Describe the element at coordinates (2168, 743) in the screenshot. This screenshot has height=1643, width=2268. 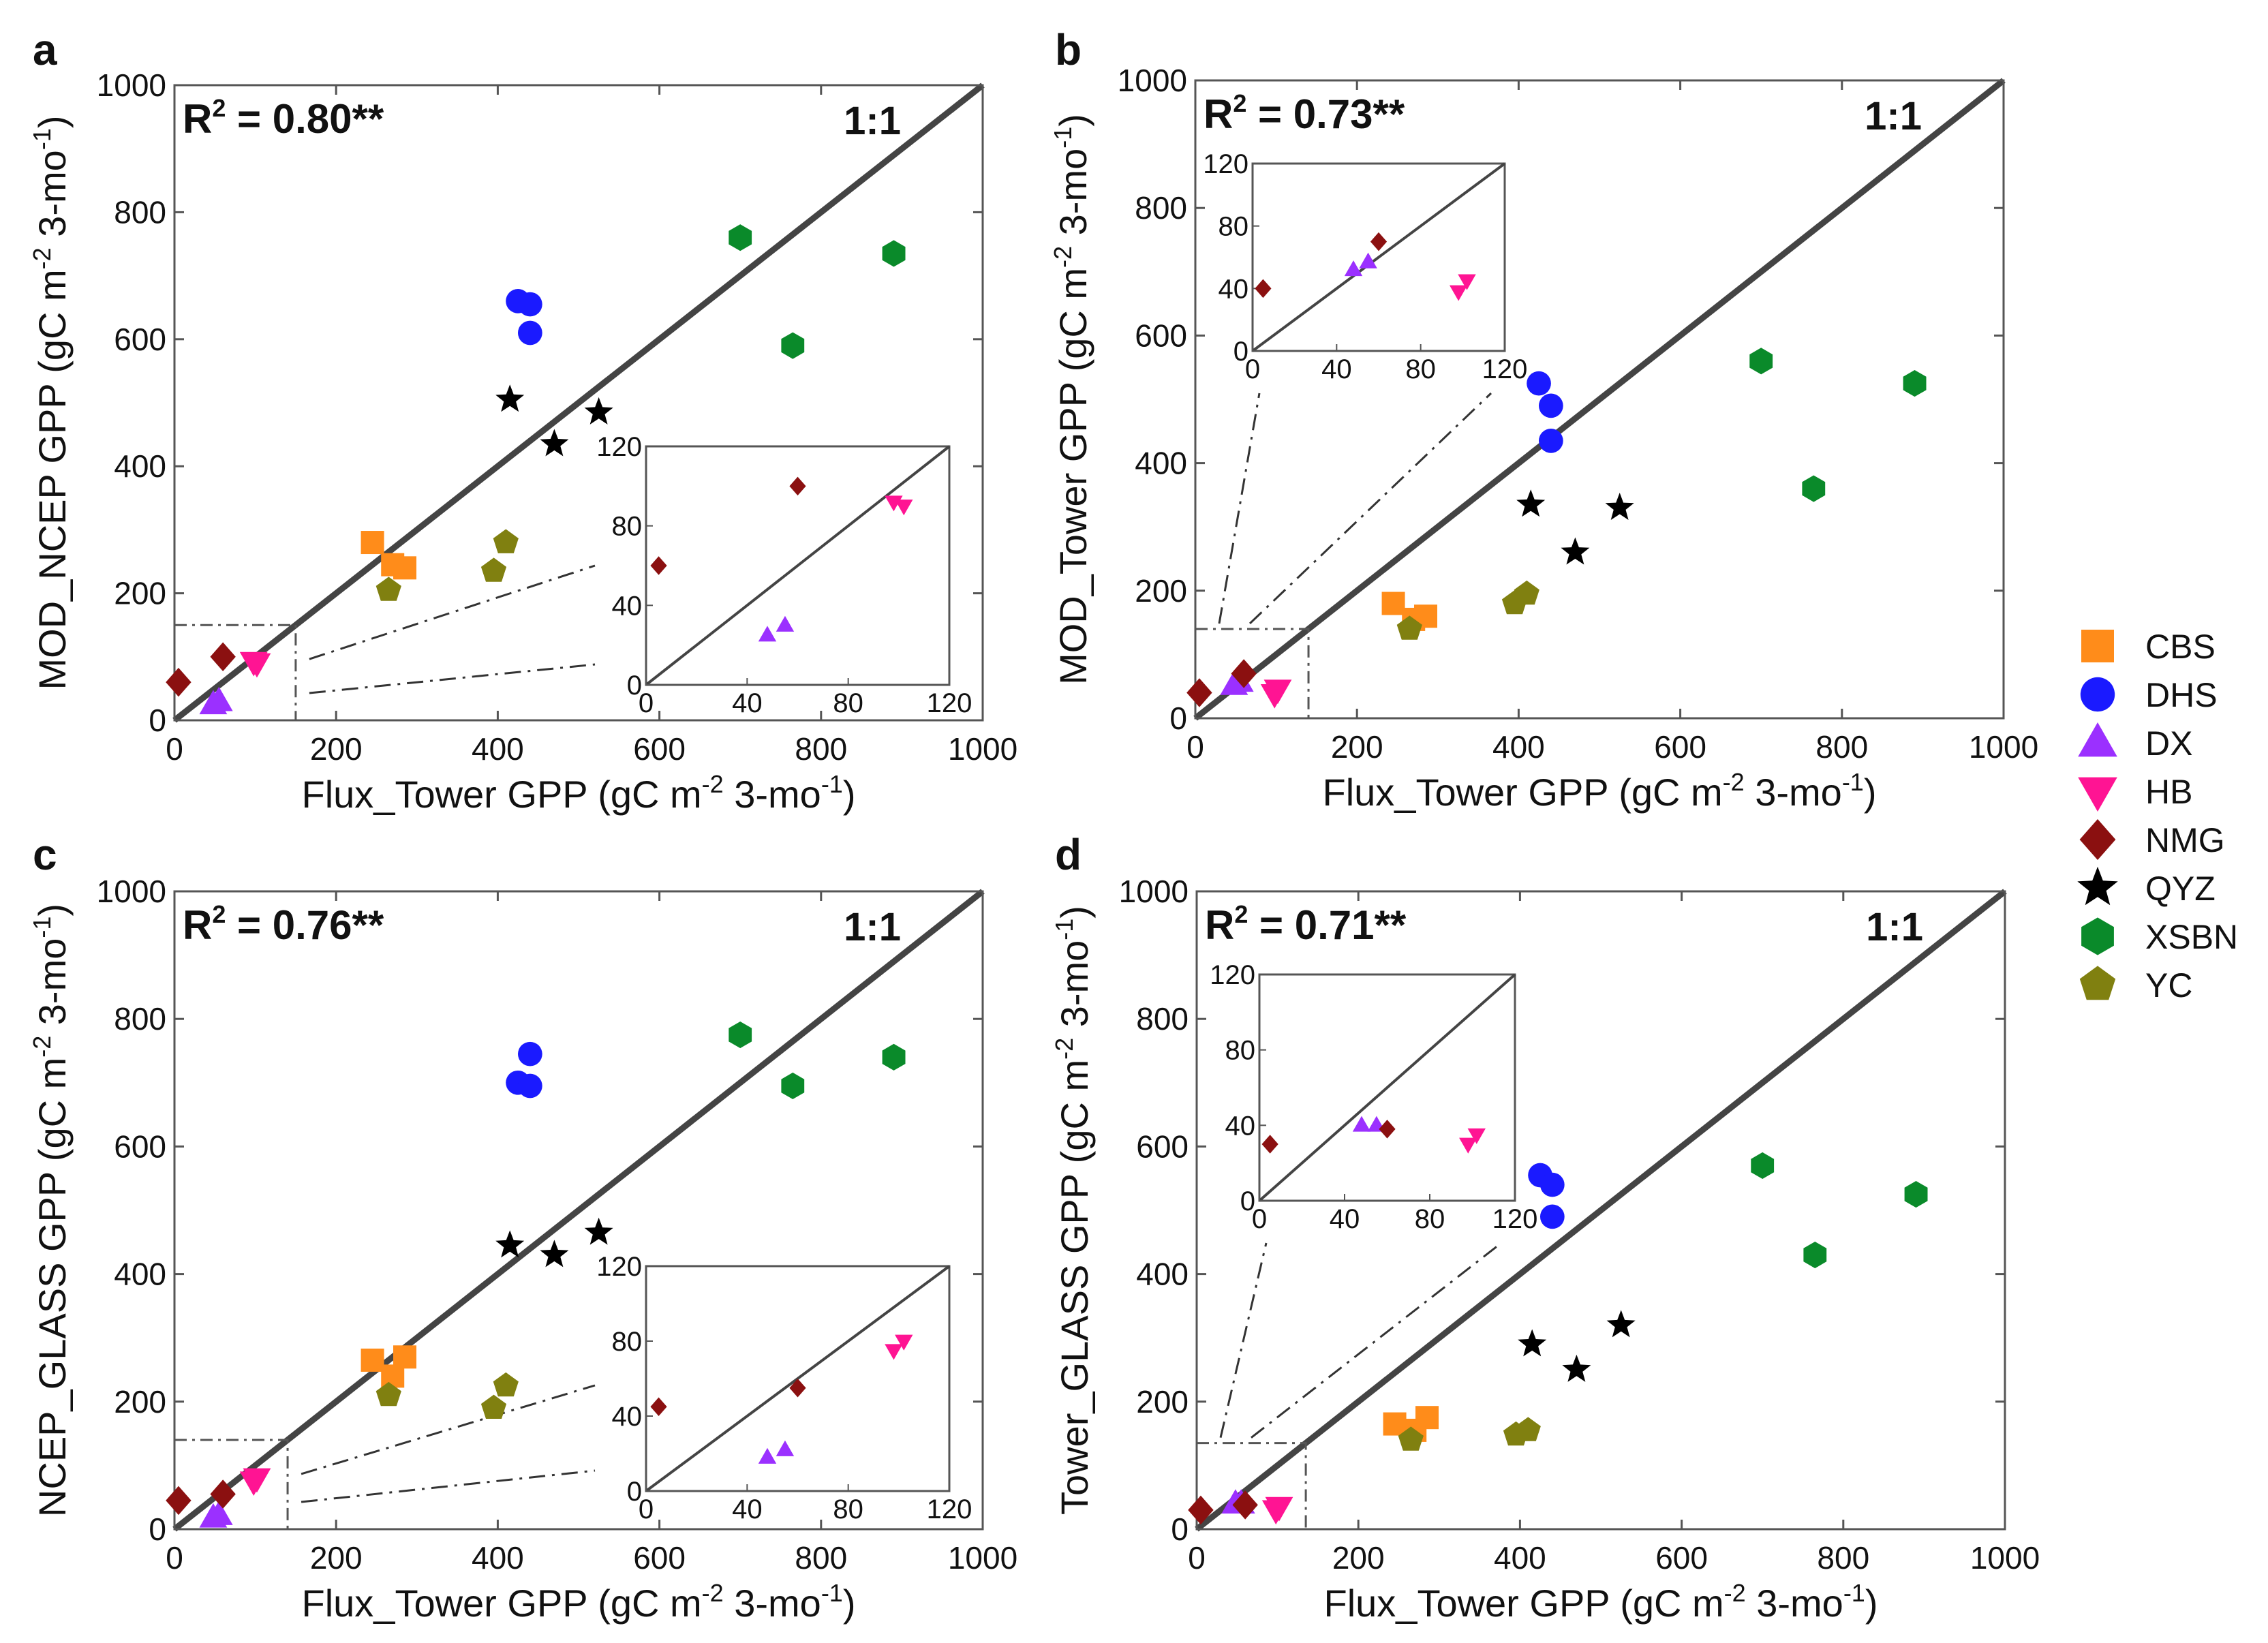
I see `legend-label: DX` at that location.